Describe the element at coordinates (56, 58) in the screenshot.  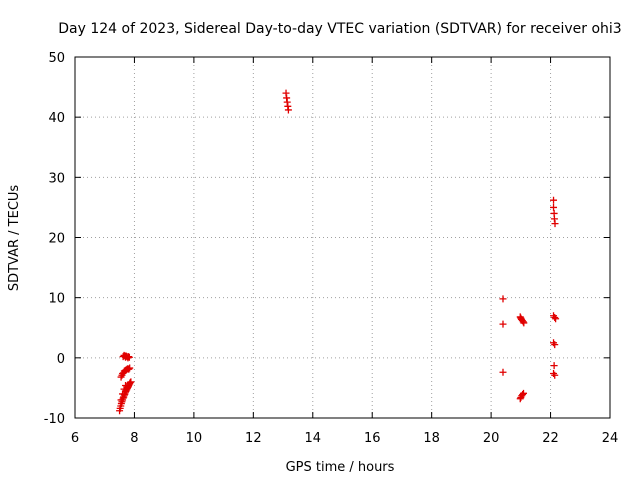
I see `y-tick-label: 50` at that location.